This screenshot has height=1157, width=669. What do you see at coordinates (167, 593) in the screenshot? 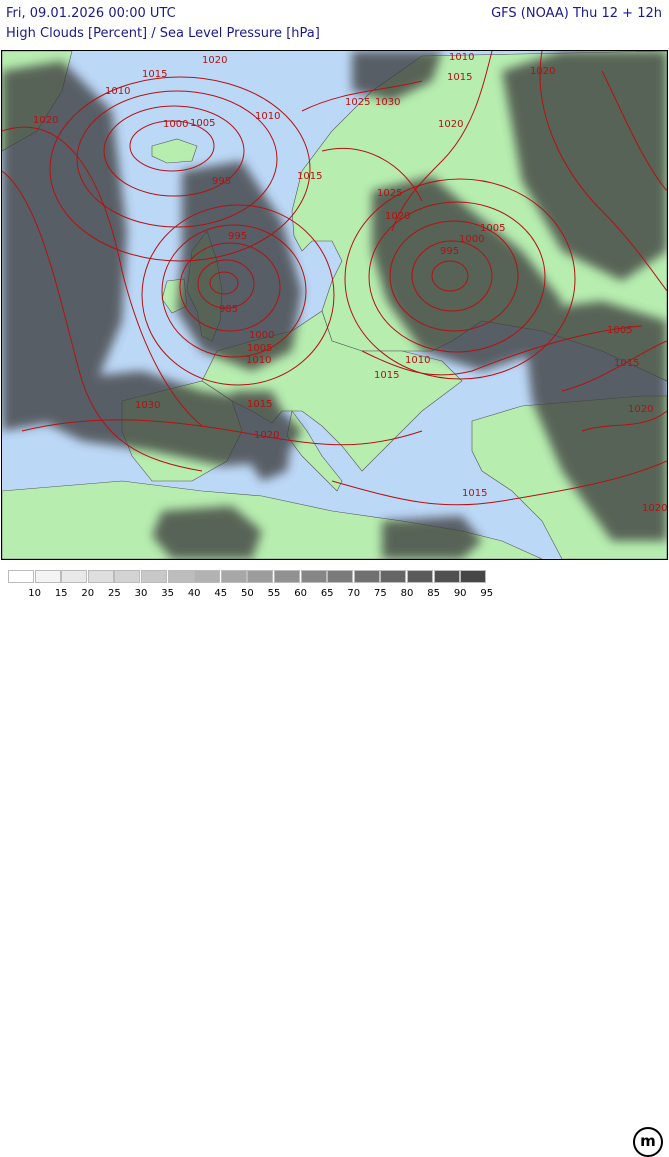
I see `legend-label: 35` at bounding box center [167, 593].